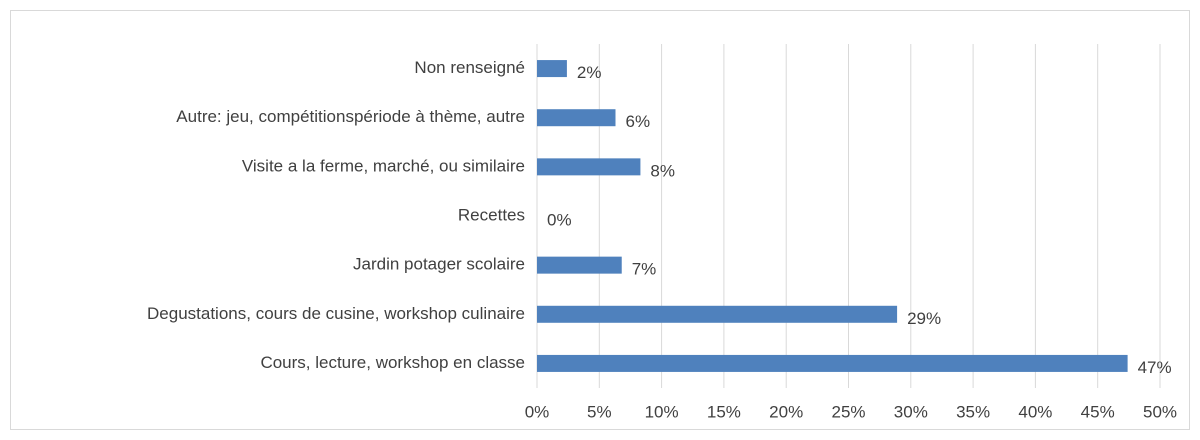 This screenshot has width=1200, height=440. I want to click on x-tick-label: 15%, so click(724, 411).